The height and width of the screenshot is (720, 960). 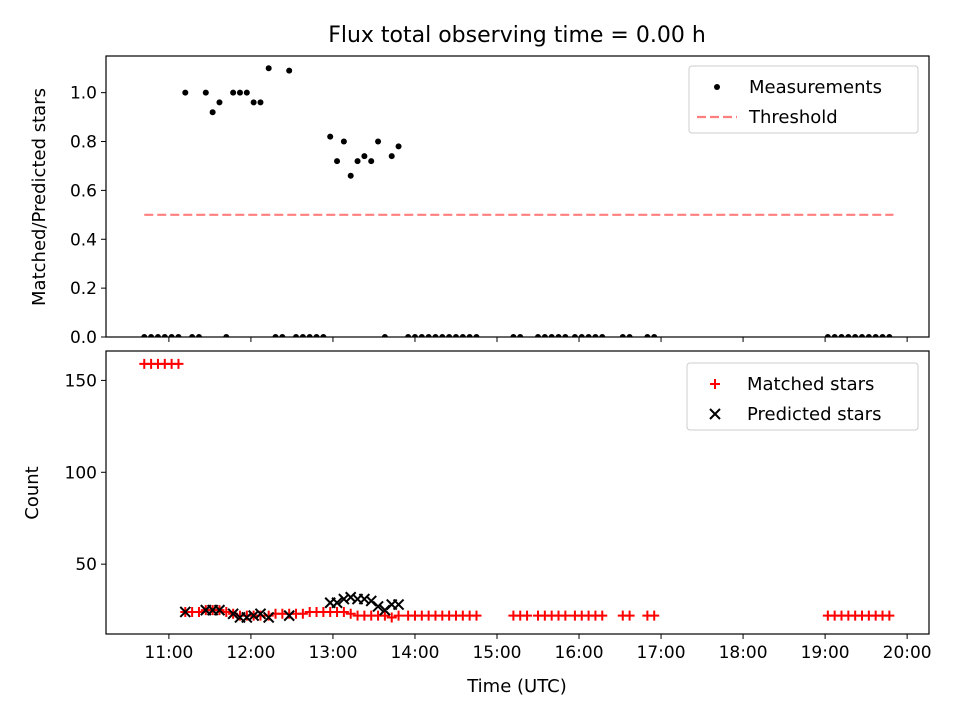 What do you see at coordinates (579, 653) in the screenshot?
I see `x-tick-label: 16:00` at bounding box center [579, 653].